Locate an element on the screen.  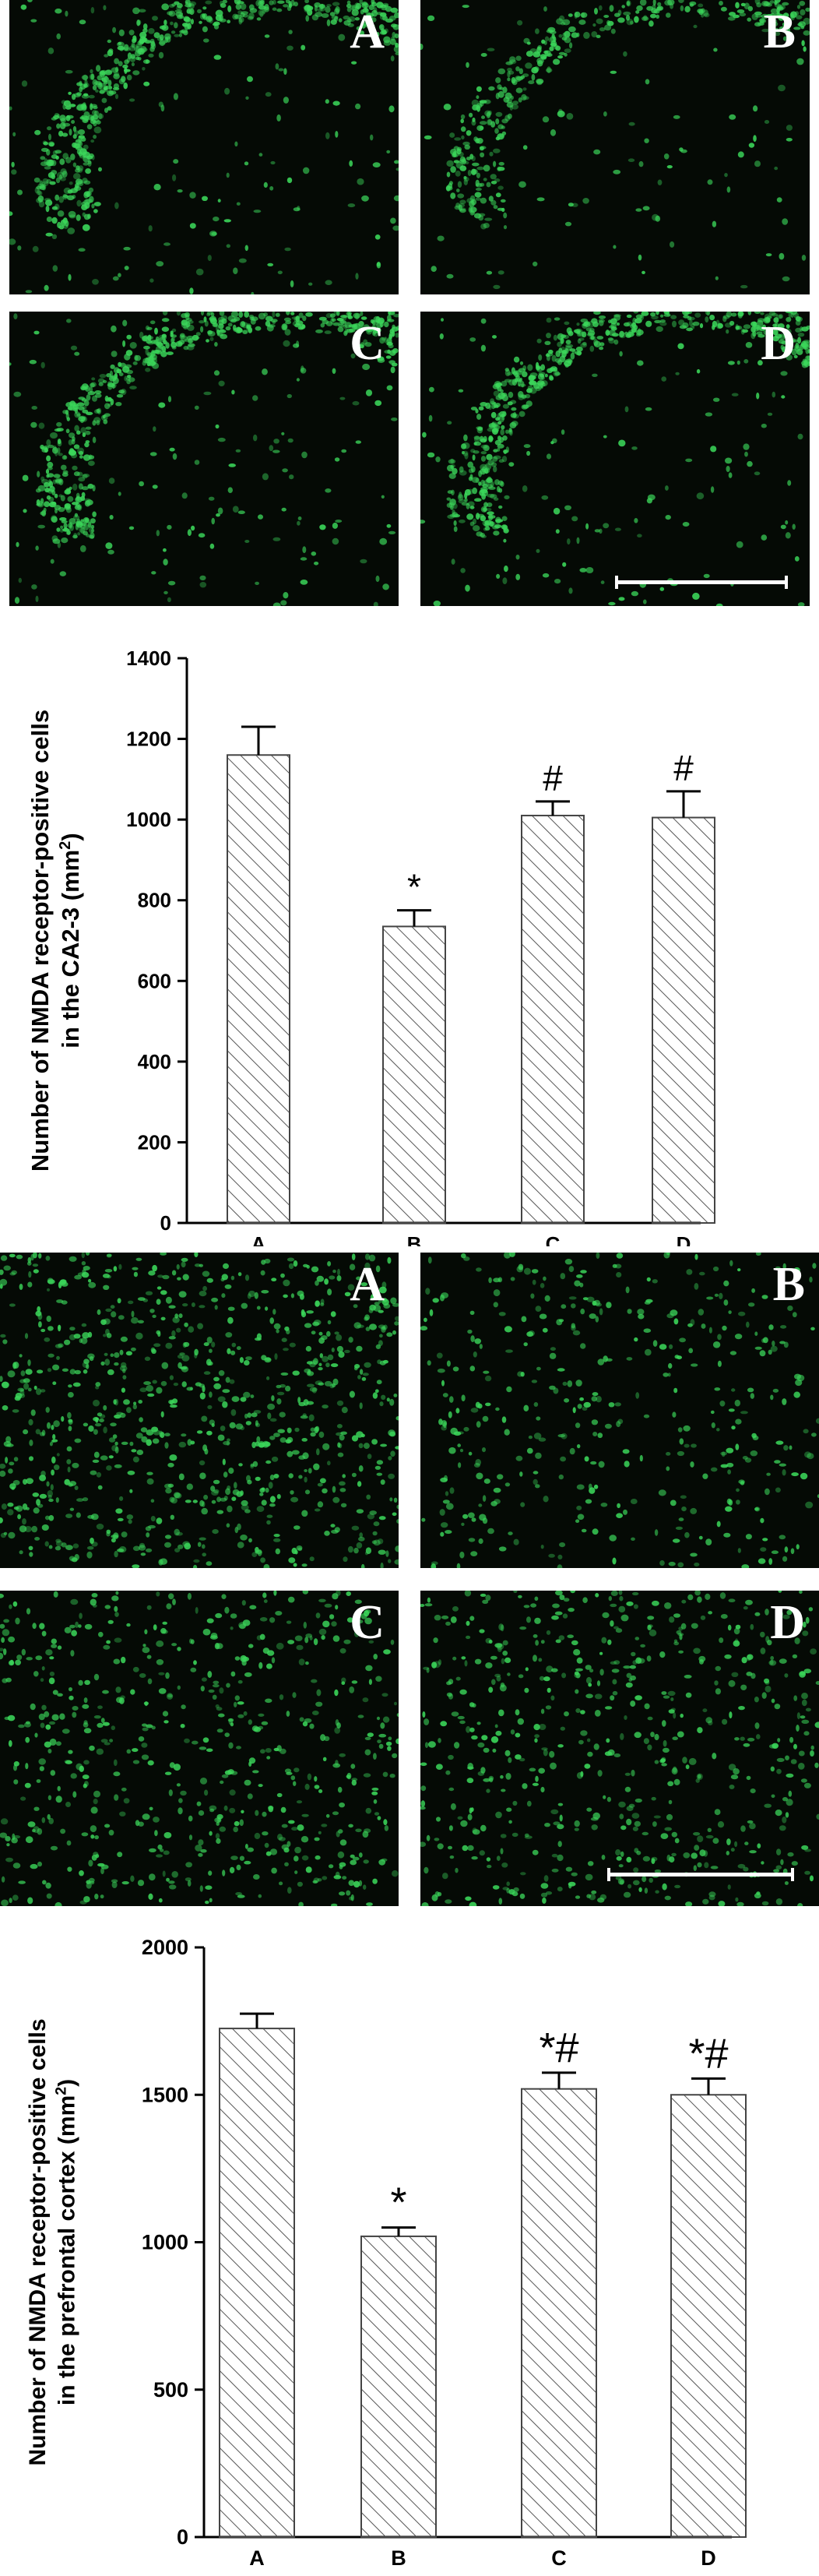
scale-bar is located at coordinates (701, 582).